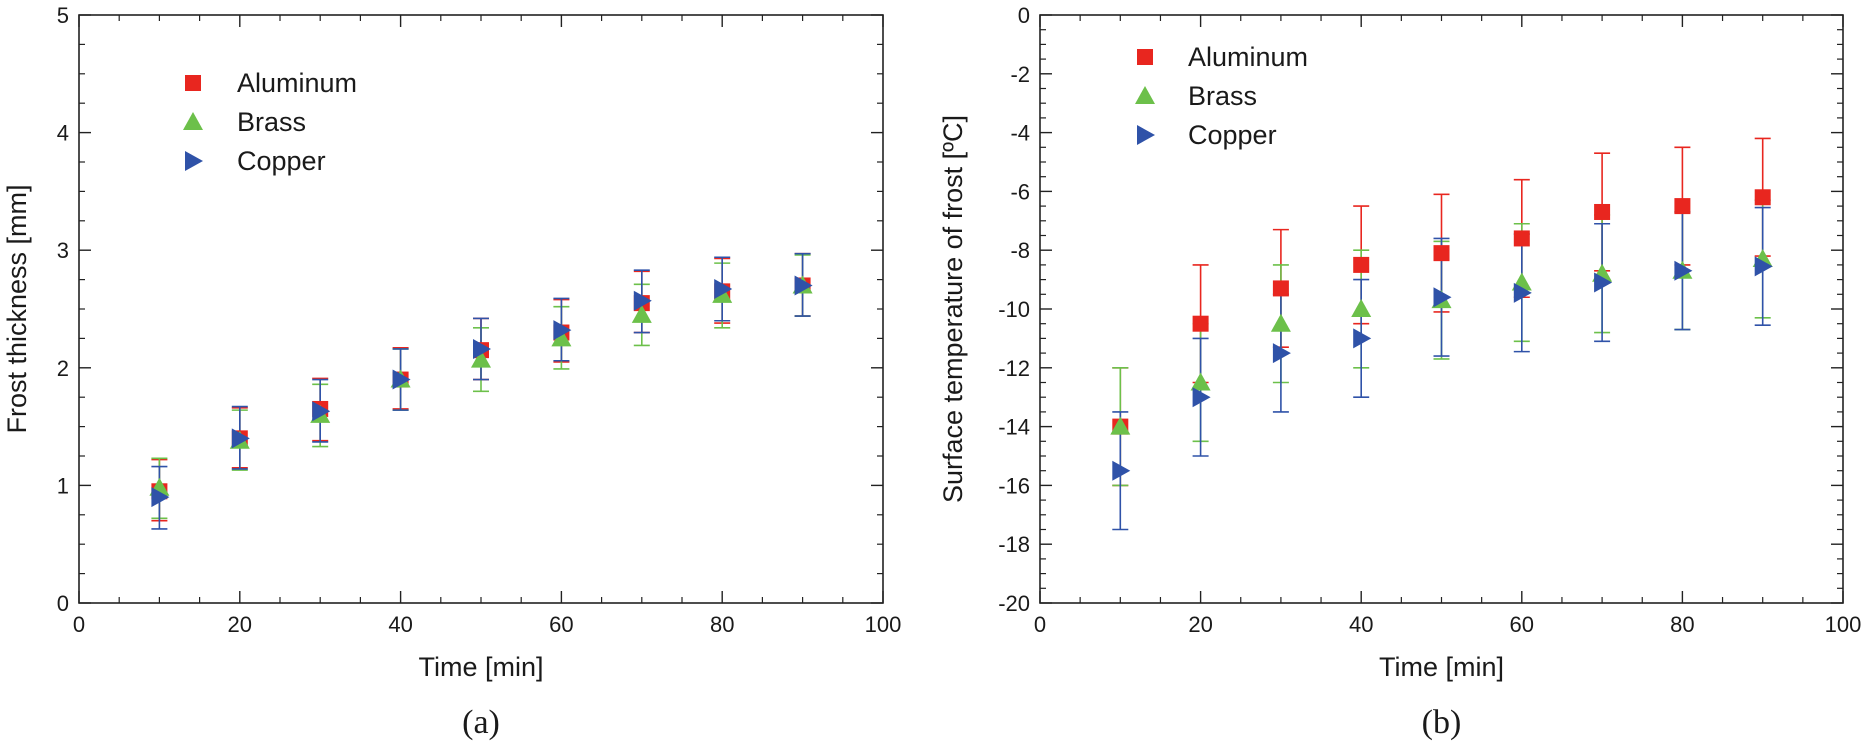  Describe the element at coordinates (1020, 250) in the screenshot. I see `panel-b-y-tick-label: -8` at that location.